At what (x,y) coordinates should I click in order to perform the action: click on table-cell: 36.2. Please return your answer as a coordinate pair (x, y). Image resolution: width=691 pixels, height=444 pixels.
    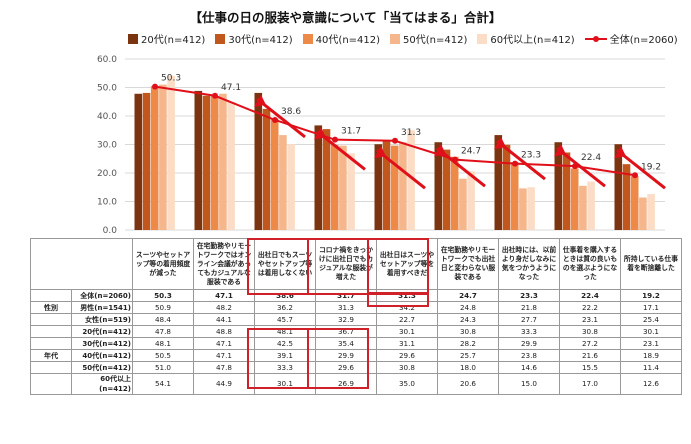
    Looking at the image, I should click on (285, 307).